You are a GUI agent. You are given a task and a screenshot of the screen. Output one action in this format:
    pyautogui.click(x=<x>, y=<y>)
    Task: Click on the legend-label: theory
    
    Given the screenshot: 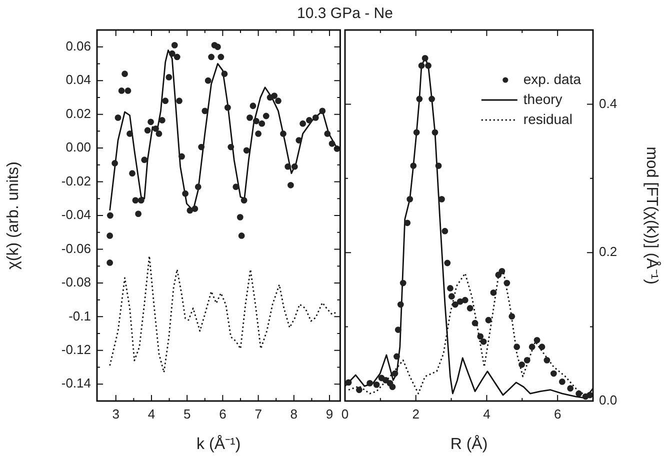 What is the action you would take?
    pyautogui.click(x=542, y=98)
    